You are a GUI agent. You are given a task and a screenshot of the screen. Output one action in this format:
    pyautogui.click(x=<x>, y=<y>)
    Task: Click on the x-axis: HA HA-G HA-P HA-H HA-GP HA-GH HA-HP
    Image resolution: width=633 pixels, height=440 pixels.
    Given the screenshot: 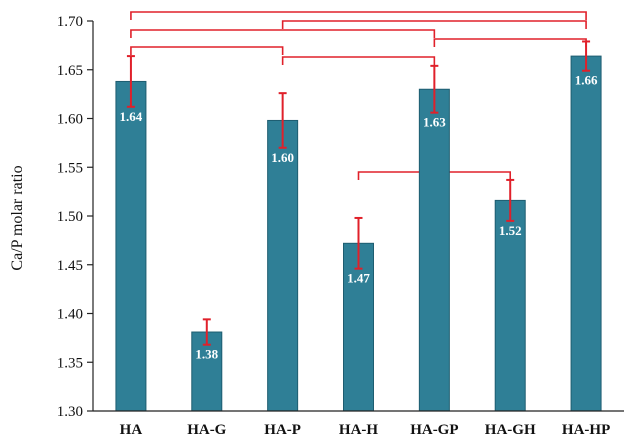 What is the action you would take?
    pyautogui.click(x=358, y=424)
    